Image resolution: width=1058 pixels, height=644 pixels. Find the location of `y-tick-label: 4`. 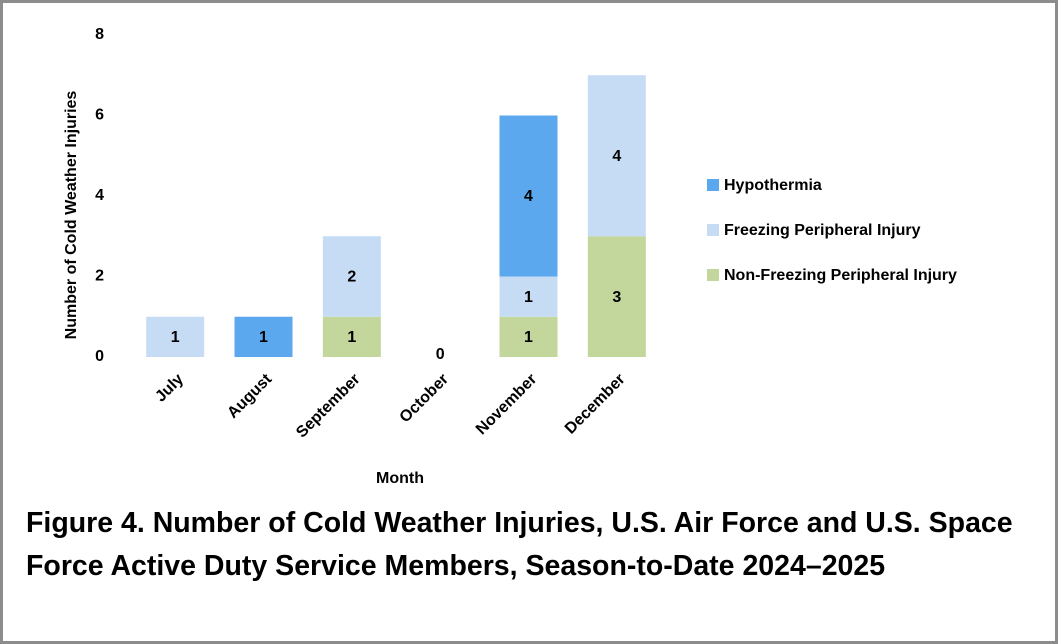

y-tick-label: 4 is located at coordinates (99, 195).